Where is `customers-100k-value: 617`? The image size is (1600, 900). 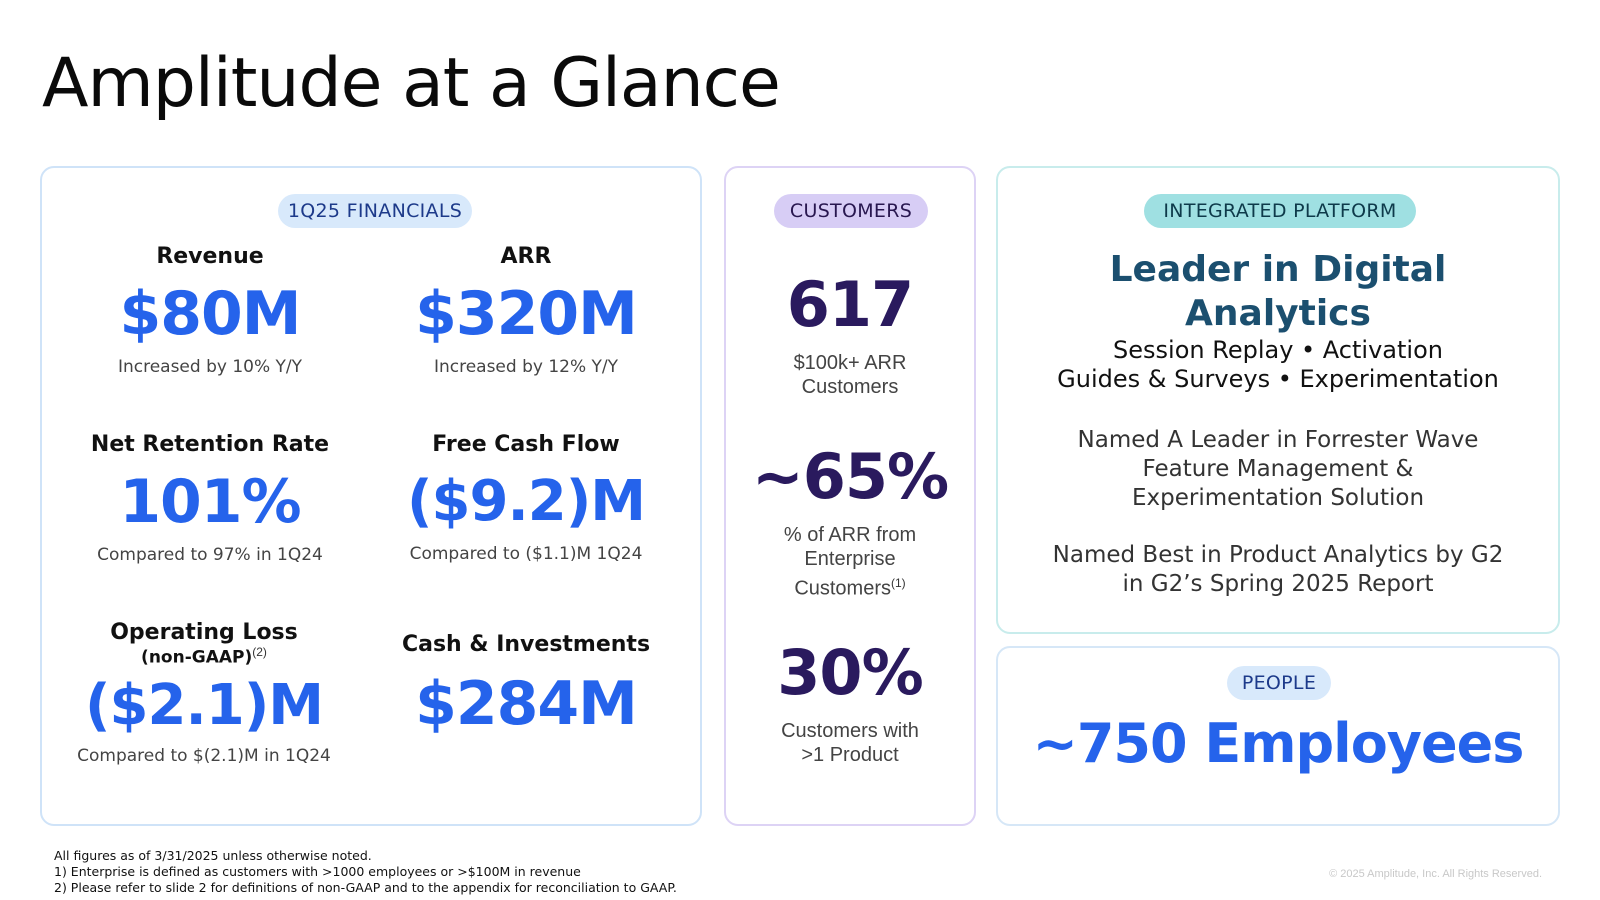
customers-100k-value: 617 is located at coordinates (850, 304).